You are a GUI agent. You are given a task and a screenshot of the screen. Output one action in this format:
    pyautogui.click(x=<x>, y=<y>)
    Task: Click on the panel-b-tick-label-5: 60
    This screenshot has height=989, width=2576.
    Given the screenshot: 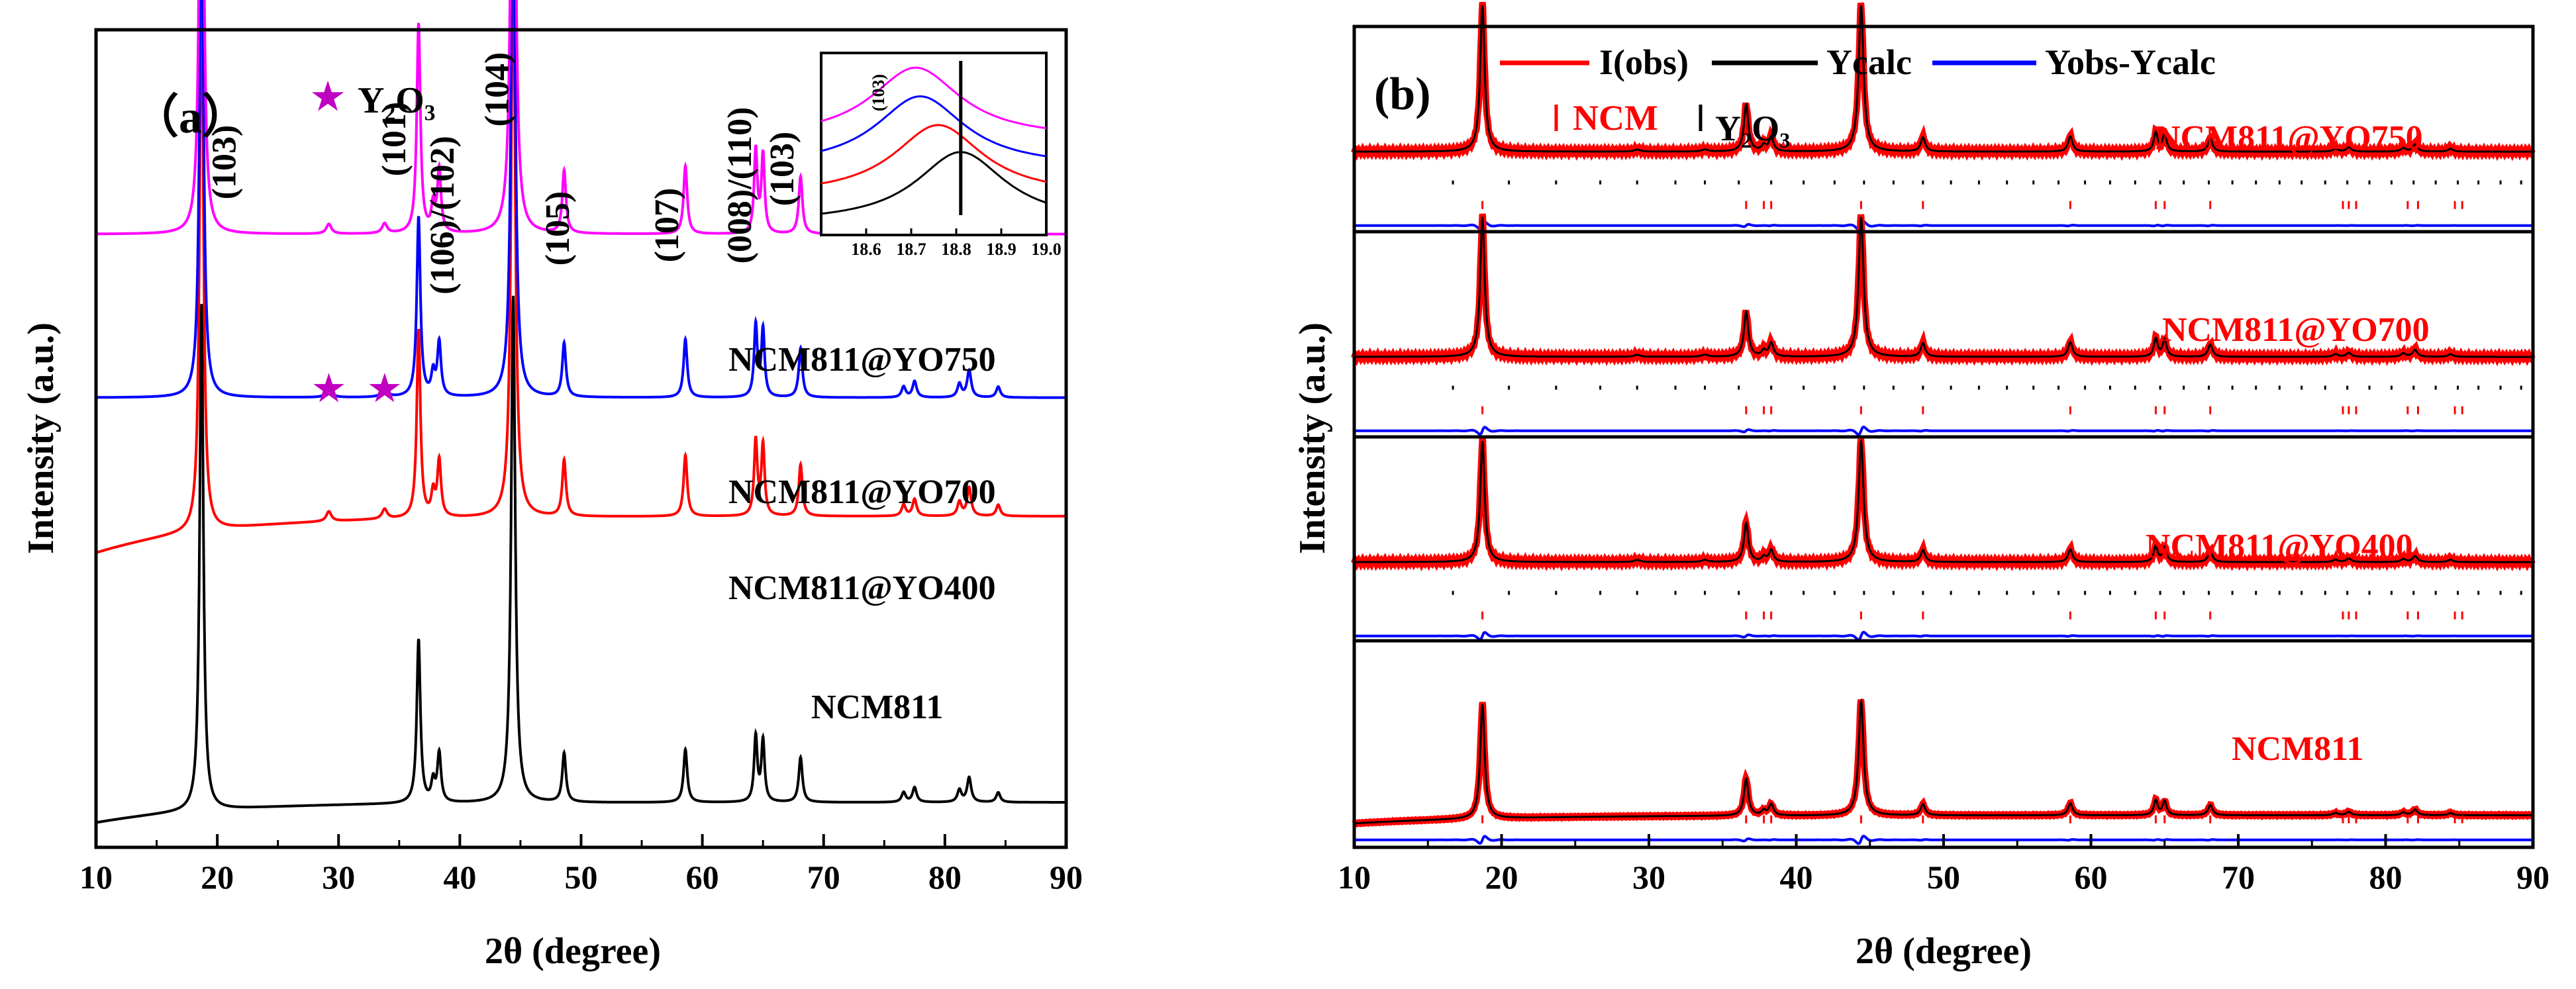 What is the action you would take?
    pyautogui.click(x=2091, y=878)
    